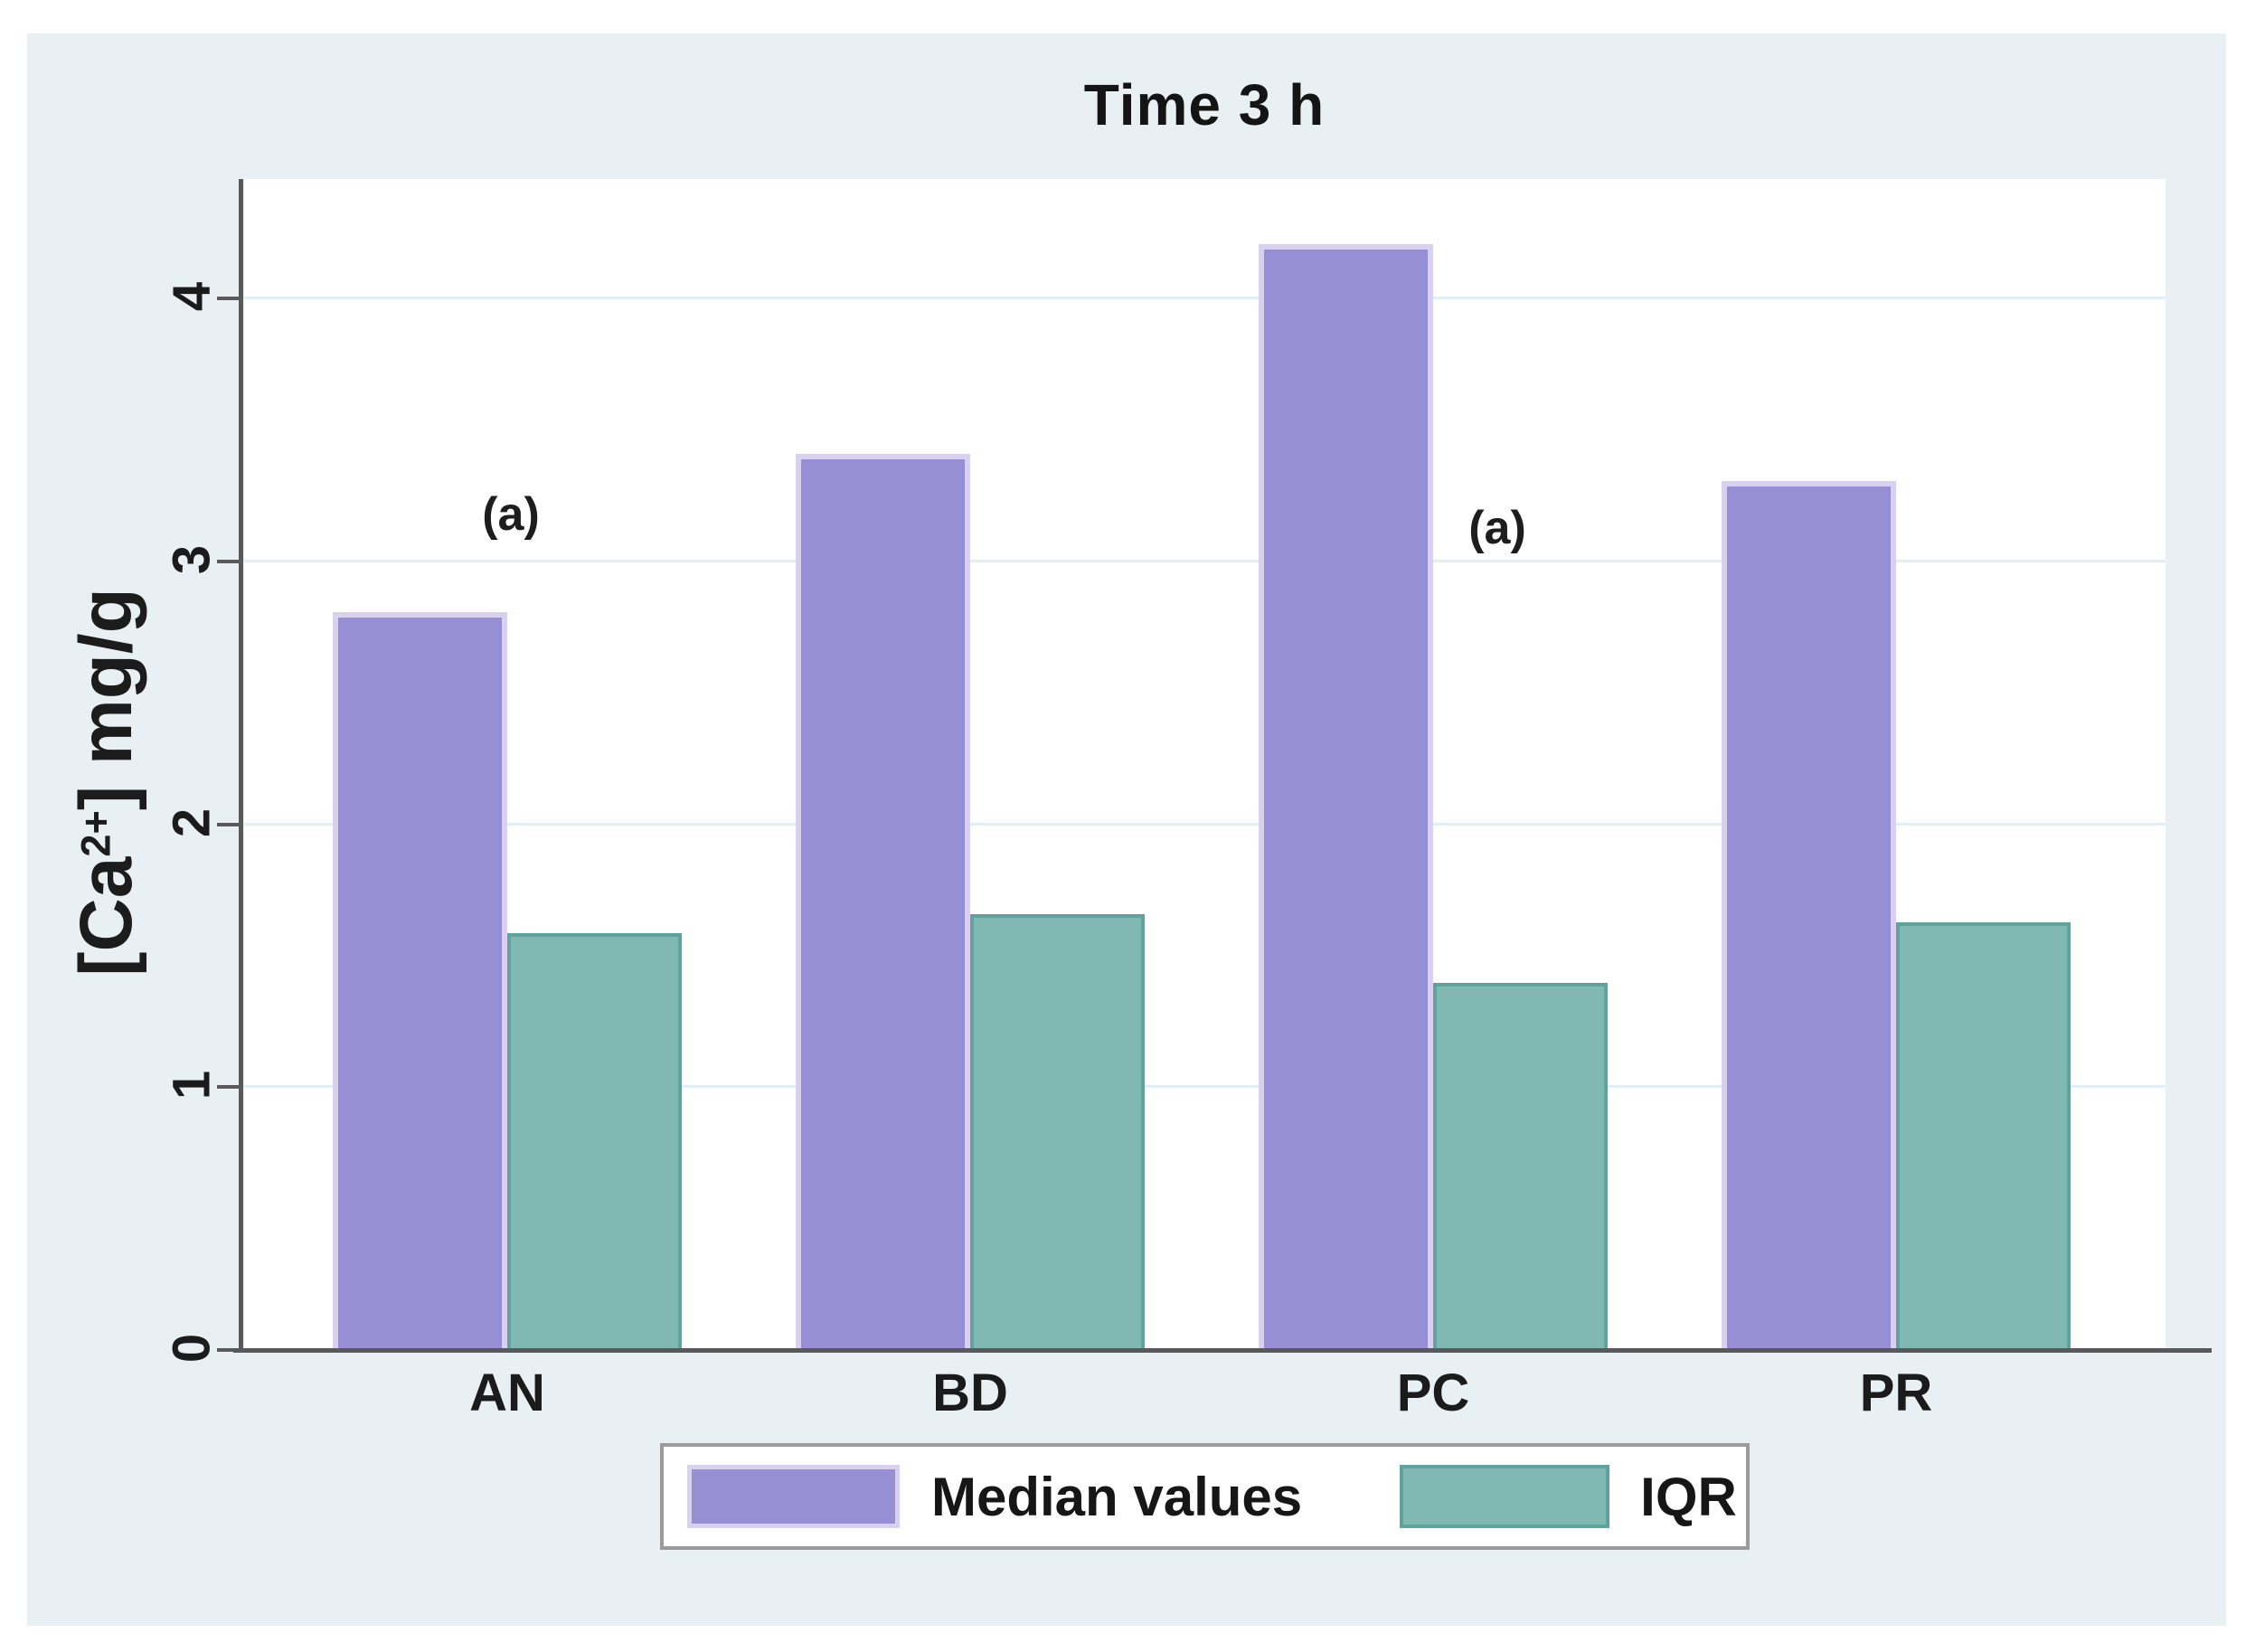 Image resolution: width=2246 pixels, height=1652 pixels. Describe the element at coordinates (106, 782) in the screenshot. I see `y-axis-title-text: [Ca2+] mg/g` at that location.